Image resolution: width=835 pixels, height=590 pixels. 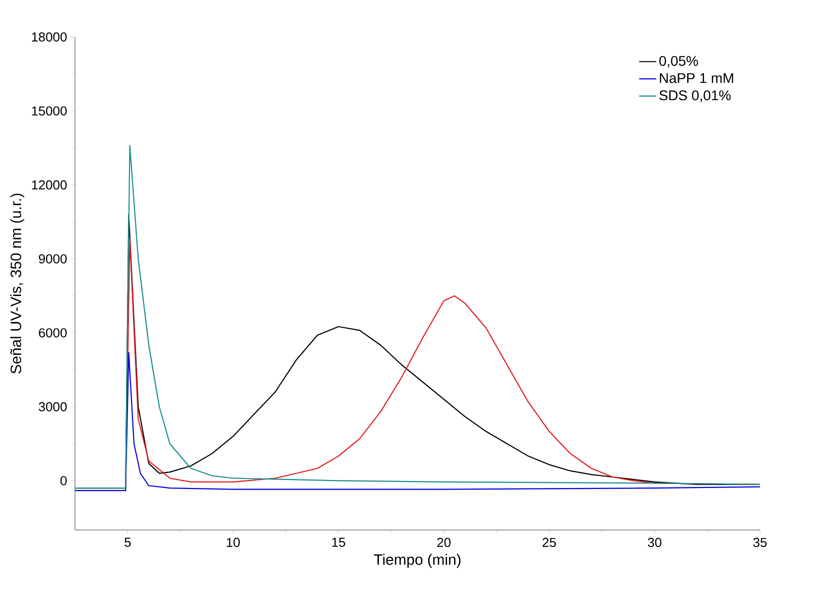 What do you see at coordinates (49, 185) in the screenshot?
I see `y-tick-label: 12000` at bounding box center [49, 185].